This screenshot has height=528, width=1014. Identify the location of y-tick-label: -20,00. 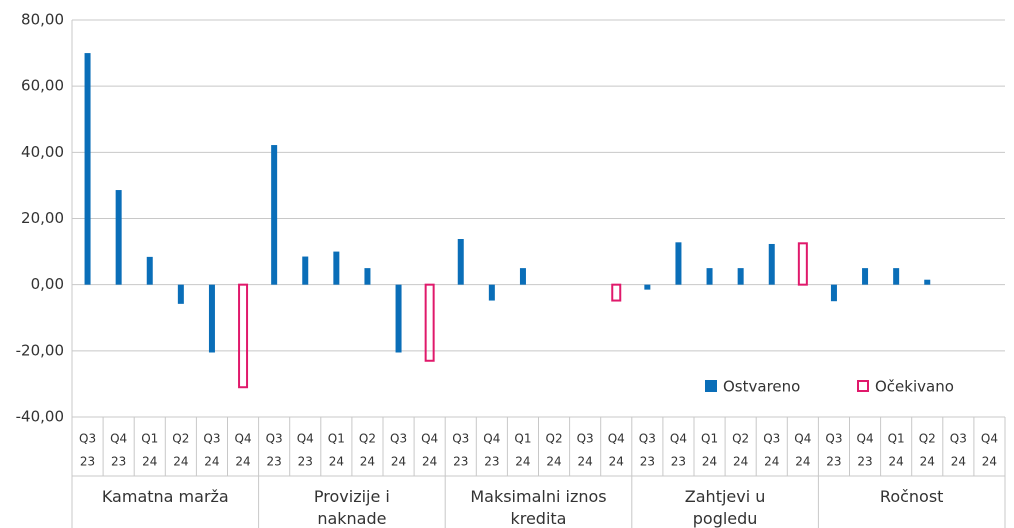
(40, 350).